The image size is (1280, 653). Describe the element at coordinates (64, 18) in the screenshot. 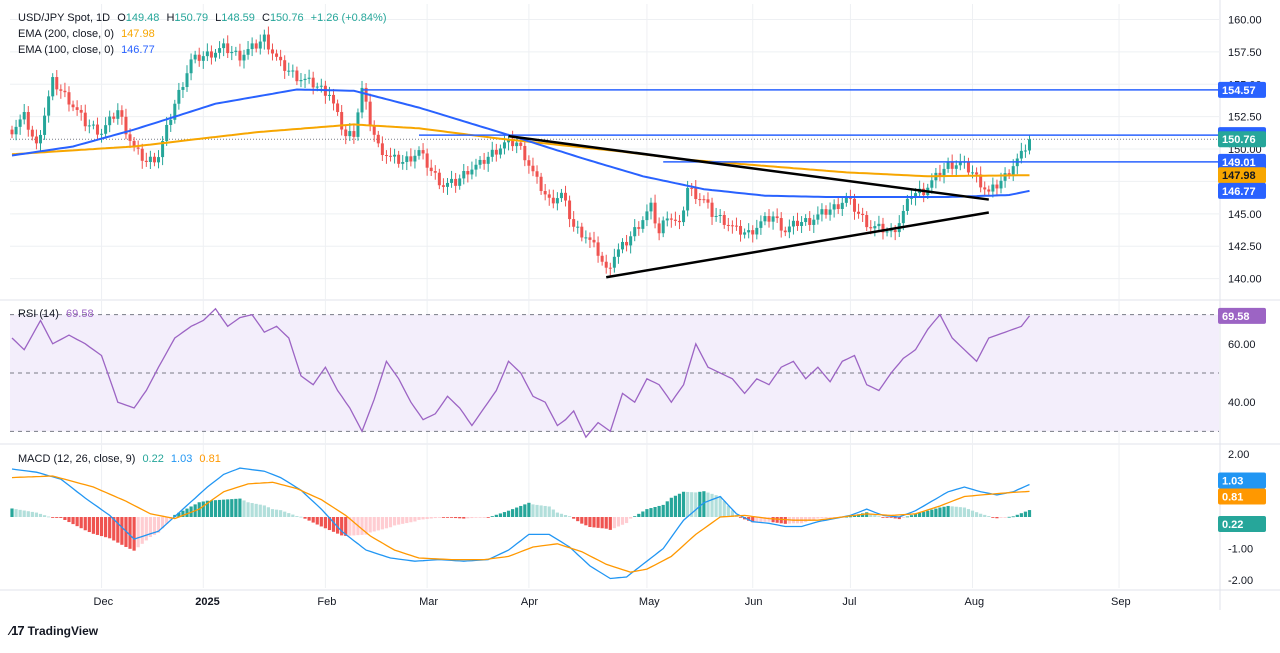

I see `symbol-title: USD/JPY Spot, 1D` at that location.